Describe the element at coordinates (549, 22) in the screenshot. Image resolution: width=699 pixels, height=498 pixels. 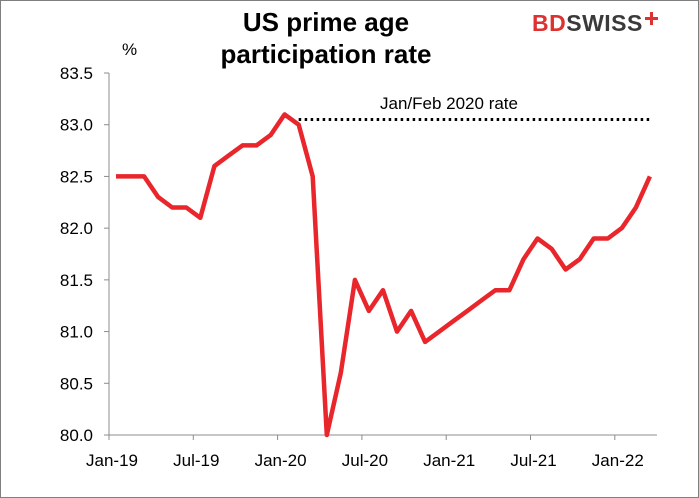
I see `logo-text-bd: BD` at that location.